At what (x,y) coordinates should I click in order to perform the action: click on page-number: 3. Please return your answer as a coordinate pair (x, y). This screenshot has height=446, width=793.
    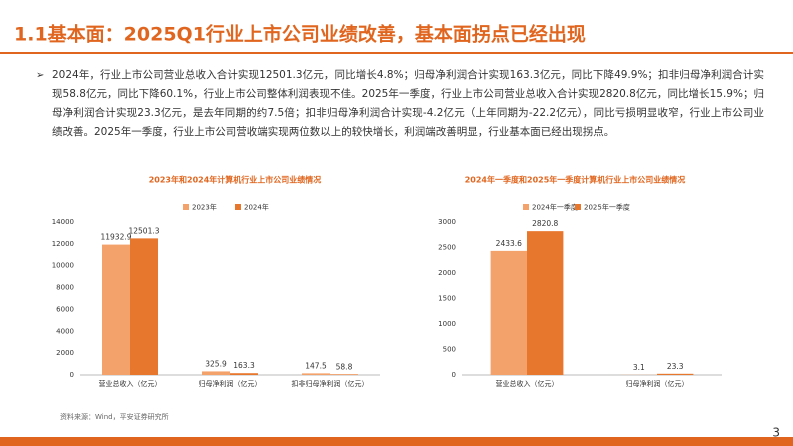
    Looking at the image, I should click on (776, 433).